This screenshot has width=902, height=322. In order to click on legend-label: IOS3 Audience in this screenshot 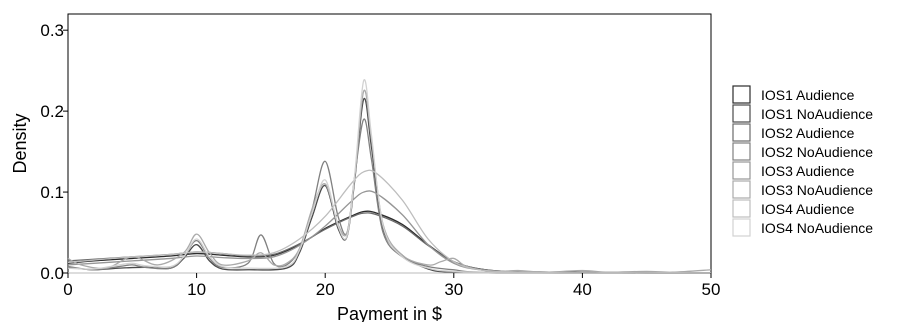, I will do `click(808, 171)`.